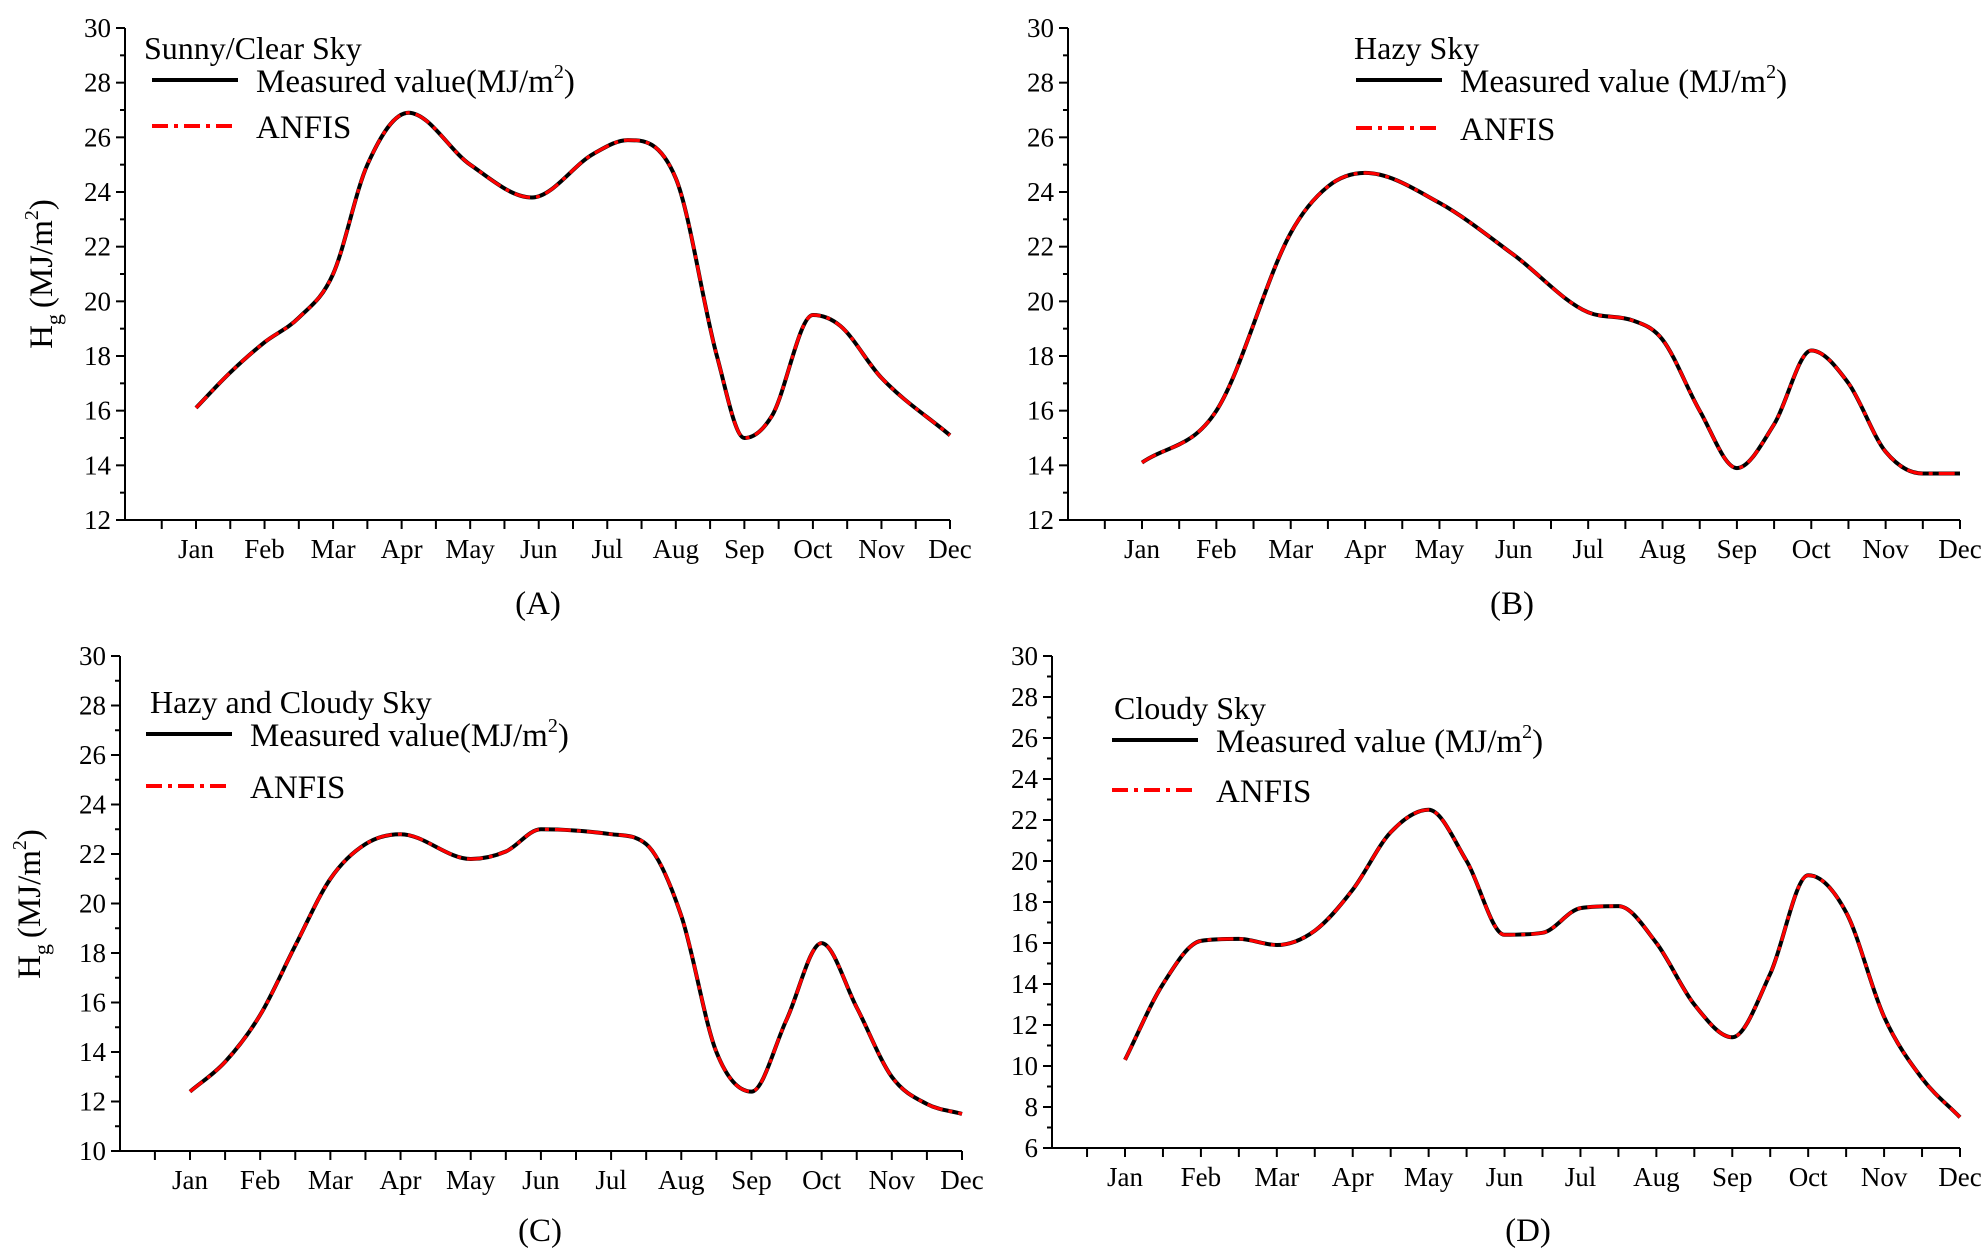  I want to click on y-axis-label-sub: g, so click(41, 949).